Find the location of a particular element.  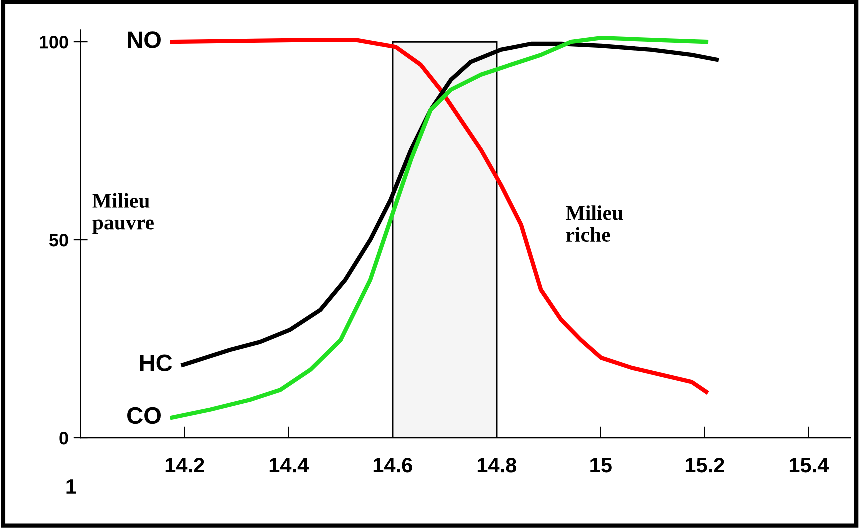

y-tick-label: 100 is located at coordinates (54, 42).